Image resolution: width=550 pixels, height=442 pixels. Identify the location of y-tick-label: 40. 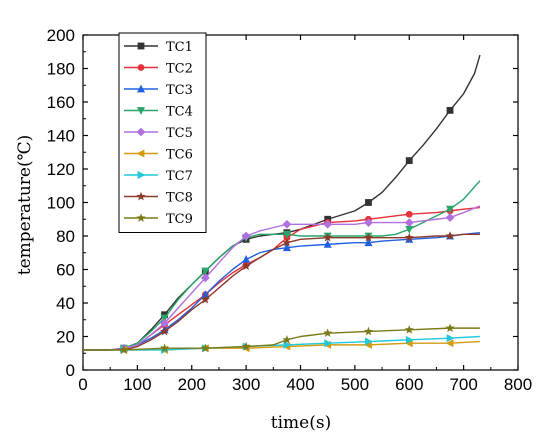
(65, 303).